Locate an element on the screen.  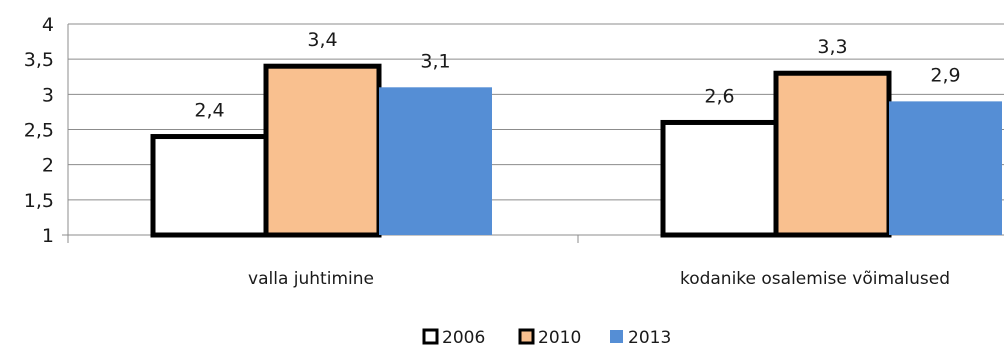
legend-swatch-2006 is located at coordinates (430, 336).